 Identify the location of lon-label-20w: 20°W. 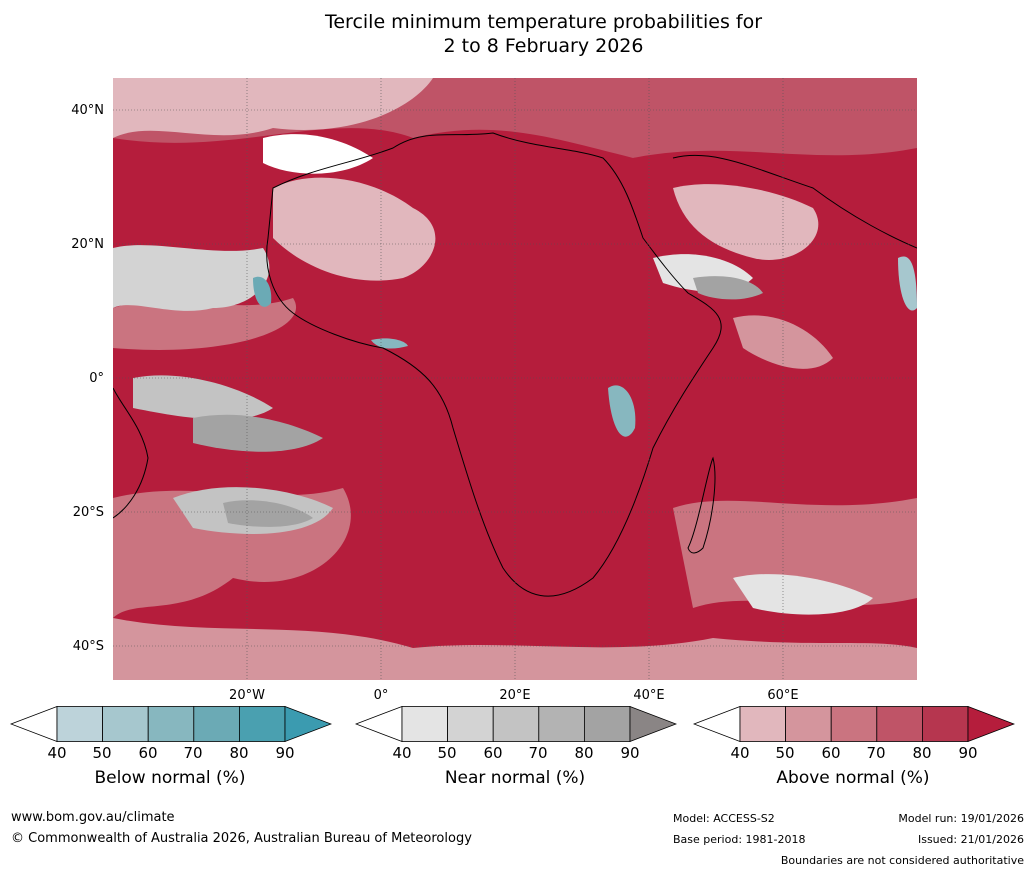
(247, 695).